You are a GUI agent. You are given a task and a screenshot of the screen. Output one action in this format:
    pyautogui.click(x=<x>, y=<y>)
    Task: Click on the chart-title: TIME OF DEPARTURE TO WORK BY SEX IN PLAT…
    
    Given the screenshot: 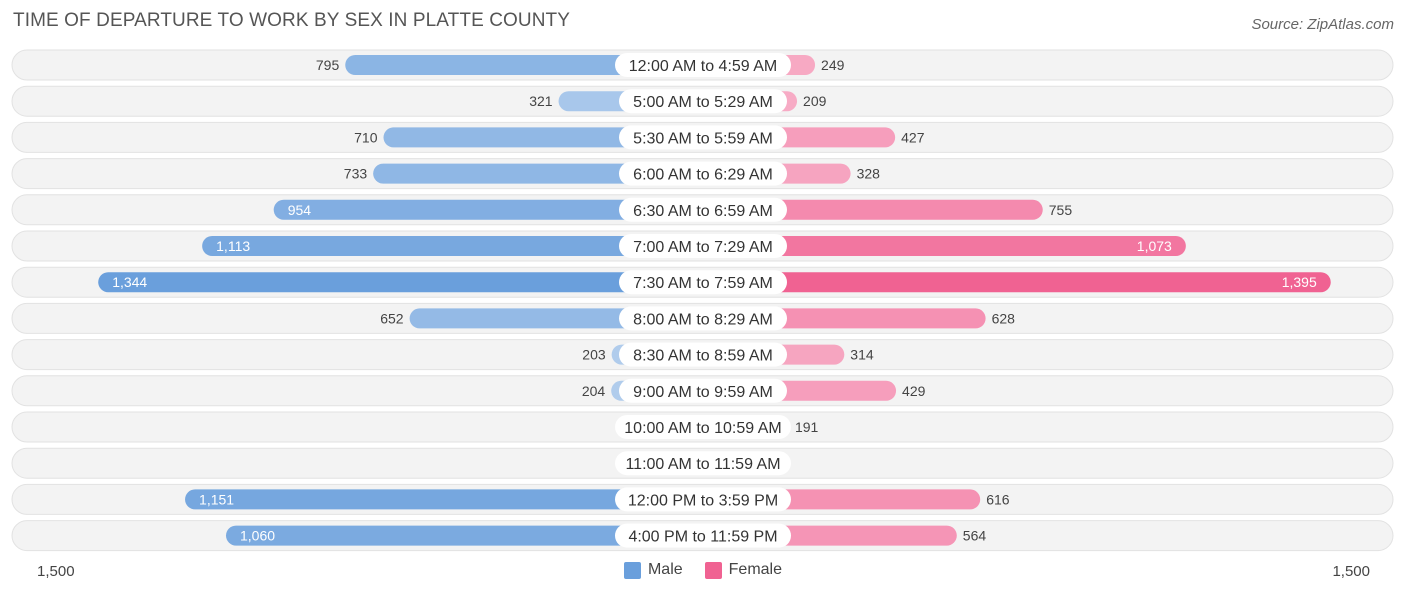 What is the action you would take?
    pyautogui.click(x=292, y=20)
    